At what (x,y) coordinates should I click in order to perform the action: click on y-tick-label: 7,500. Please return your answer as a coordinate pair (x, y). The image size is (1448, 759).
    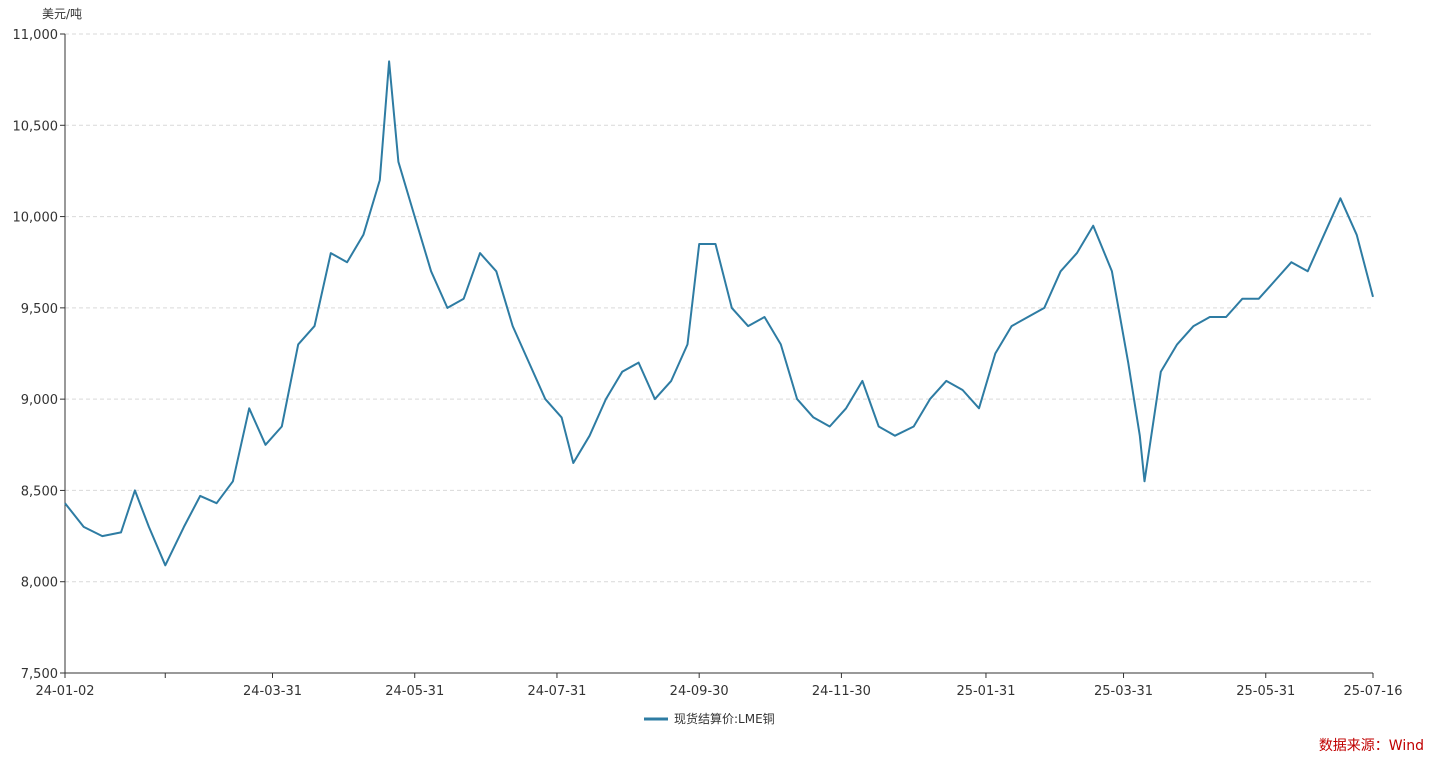
    Looking at the image, I should click on (39, 674).